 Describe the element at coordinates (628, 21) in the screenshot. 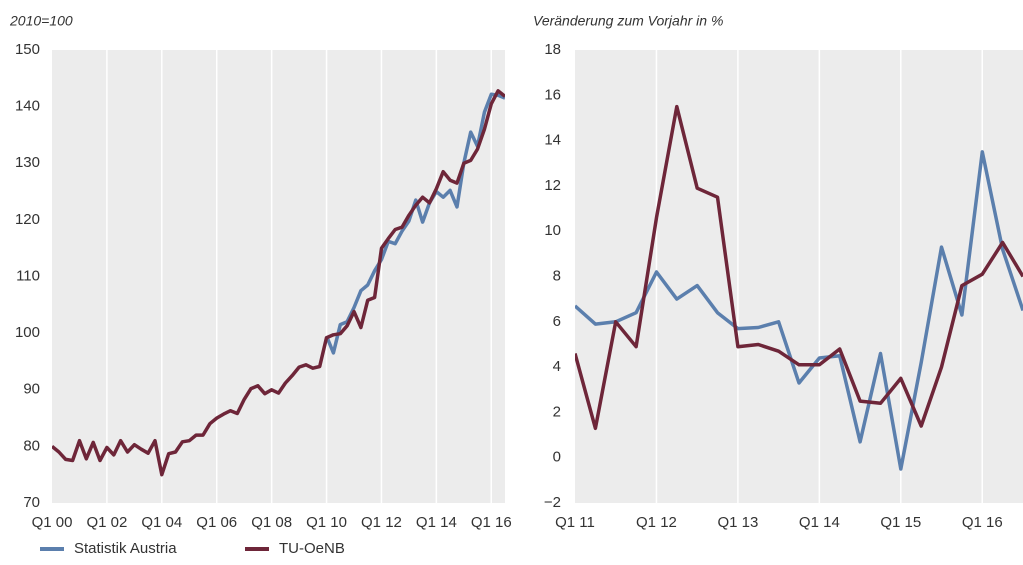

I see `y-axis-label: Veränderung zum Vorjahr in %` at that location.